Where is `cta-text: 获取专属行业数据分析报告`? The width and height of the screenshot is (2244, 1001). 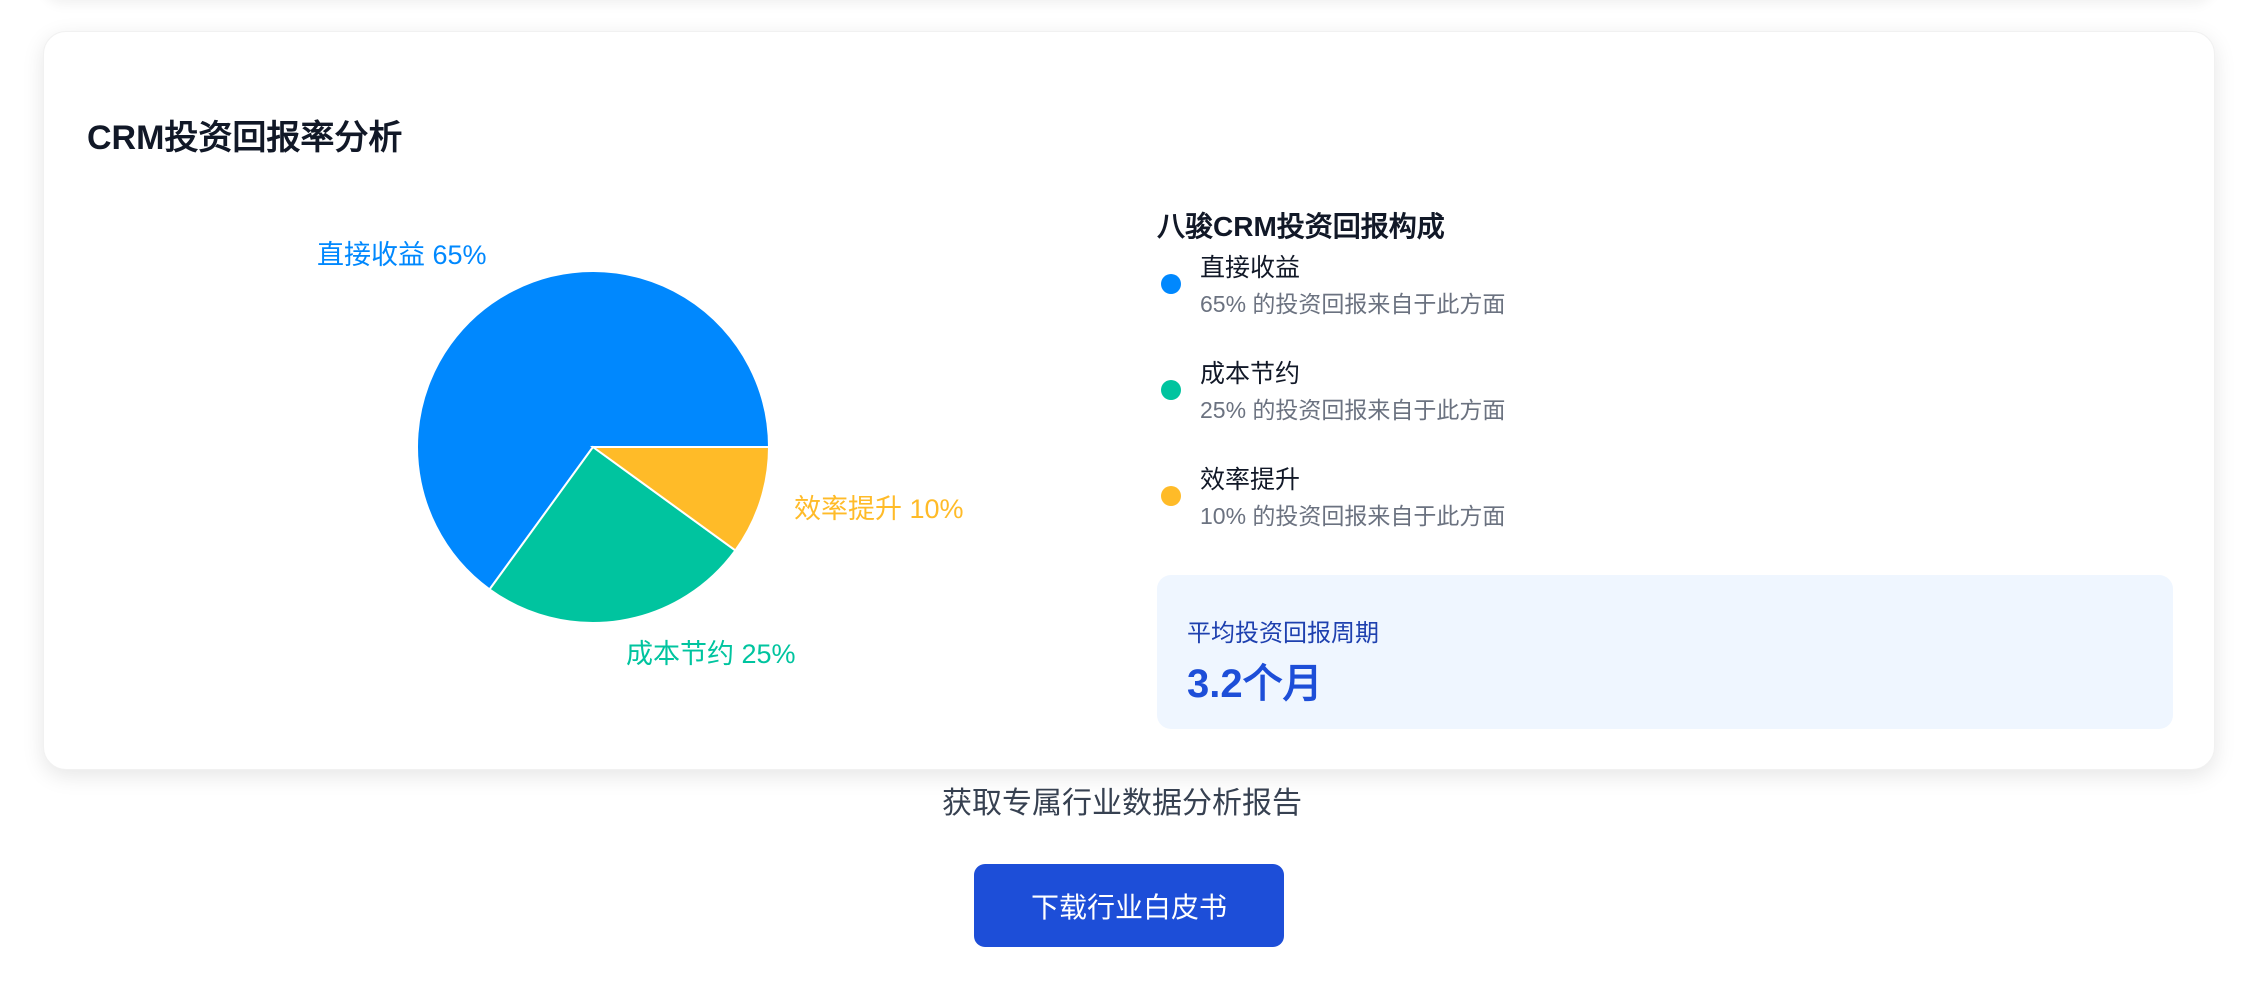
cta-text: 获取专属行业数据分析报告 is located at coordinates (1122, 803).